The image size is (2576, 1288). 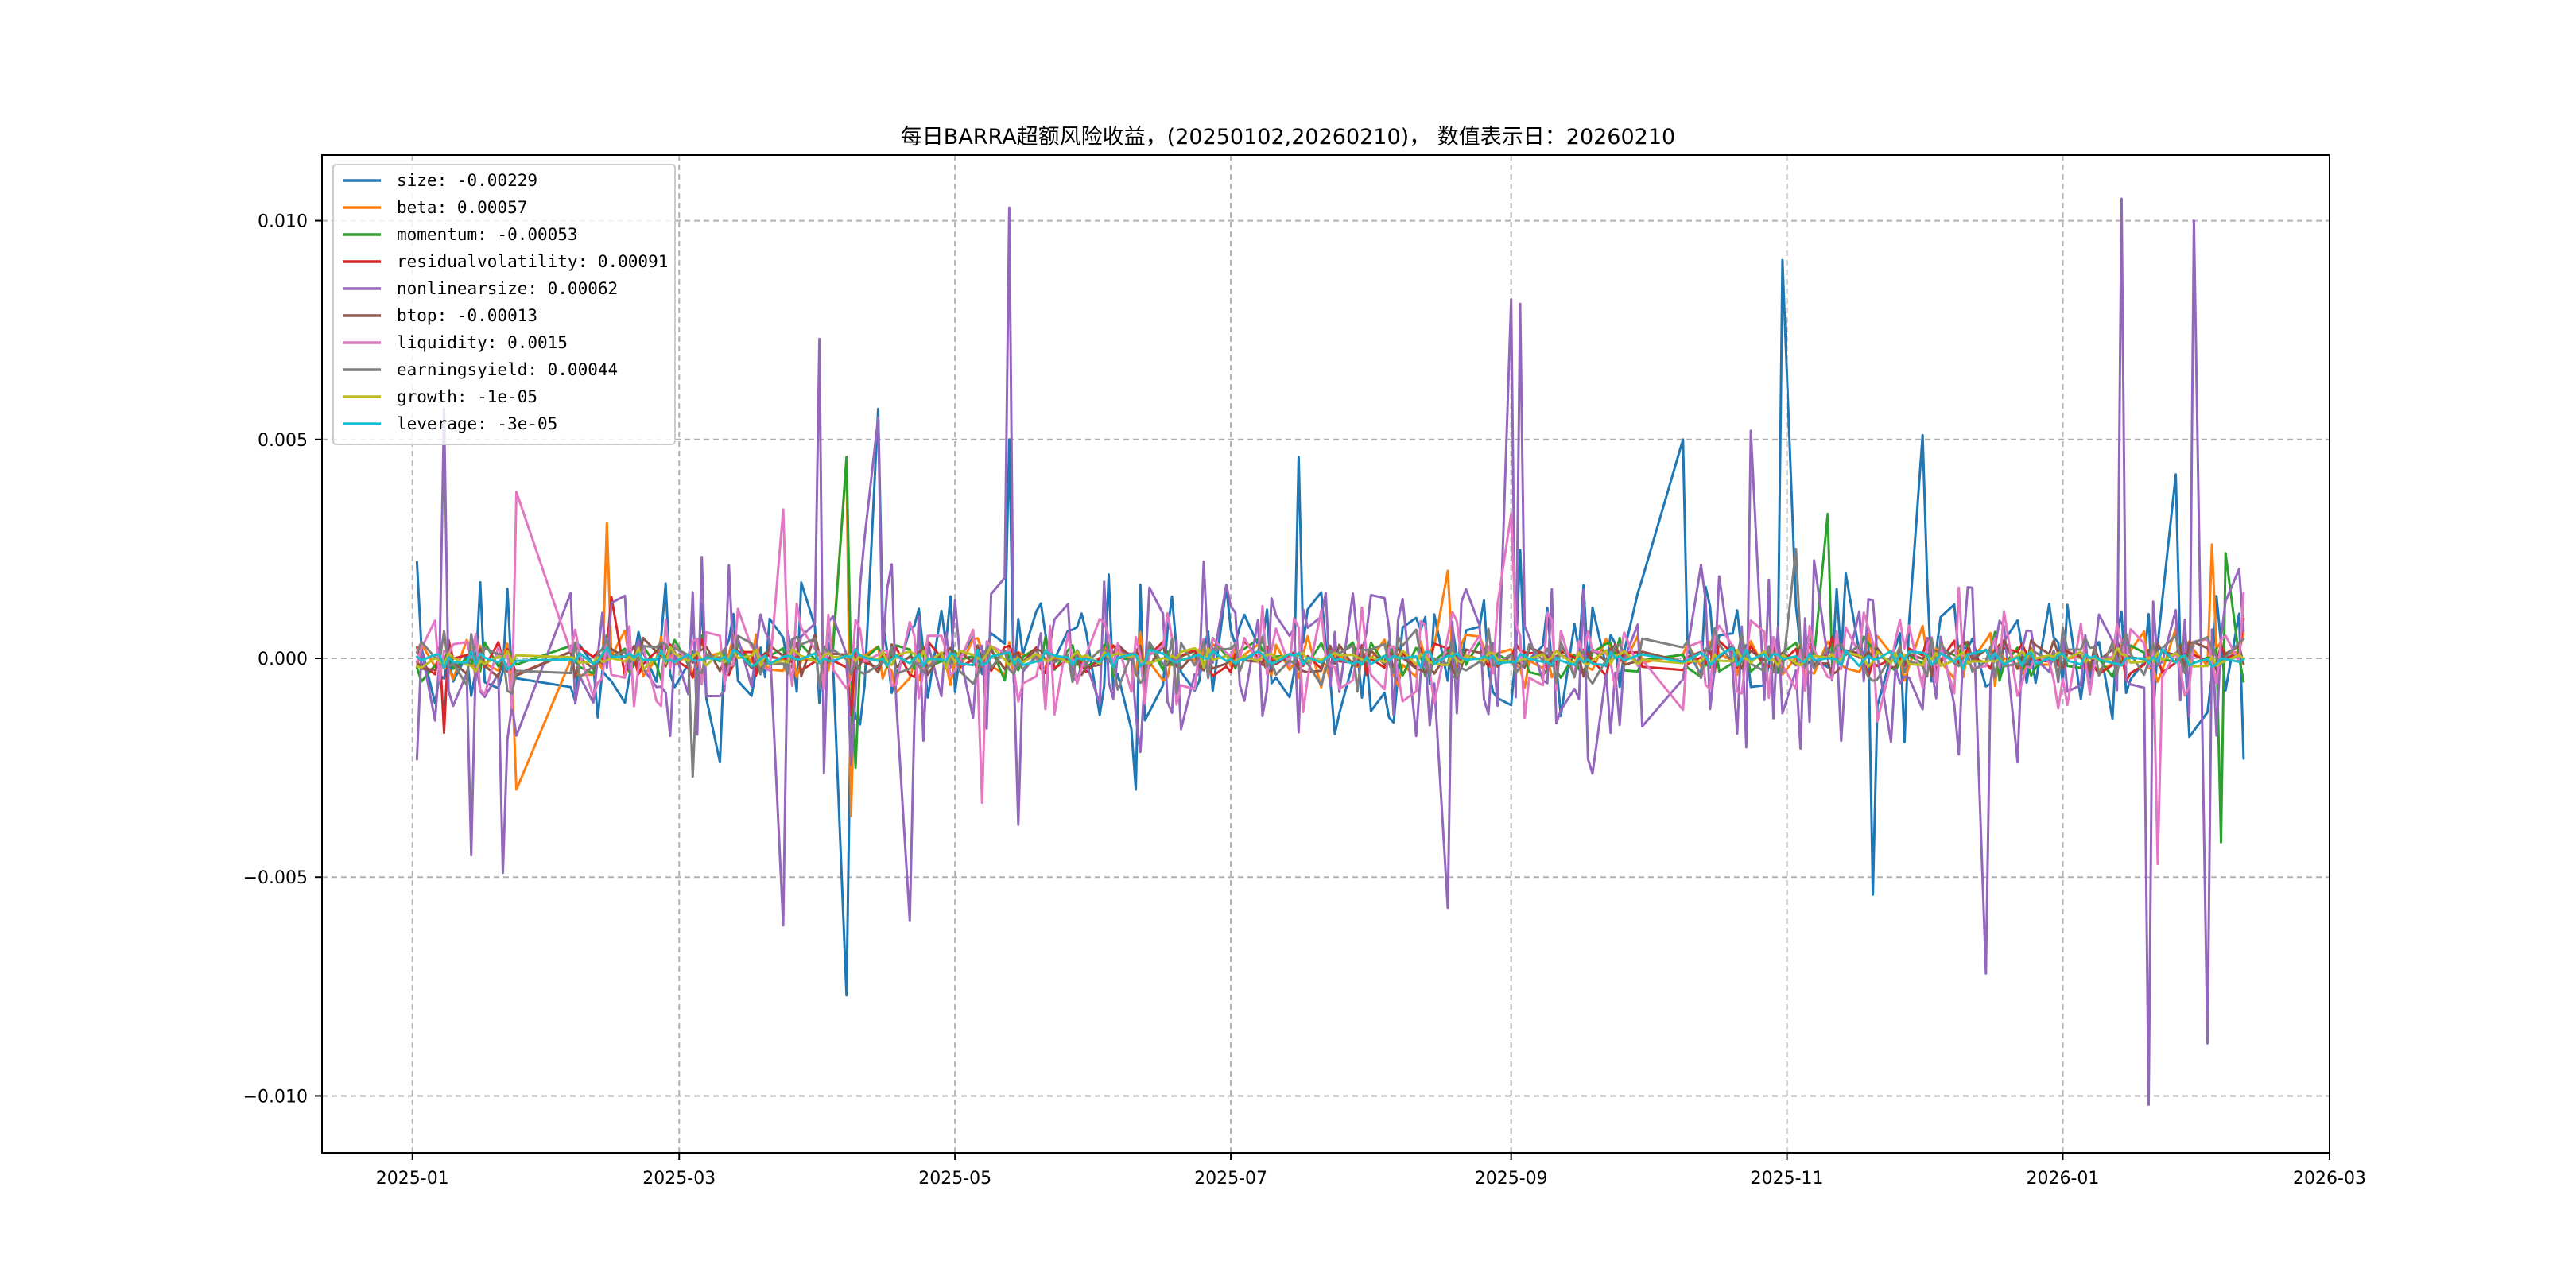 What do you see at coordinates (532, 261) in the screenshot?
I see `legend-label: residualvolatility: 0.00091` at bounding box center [532, 261].